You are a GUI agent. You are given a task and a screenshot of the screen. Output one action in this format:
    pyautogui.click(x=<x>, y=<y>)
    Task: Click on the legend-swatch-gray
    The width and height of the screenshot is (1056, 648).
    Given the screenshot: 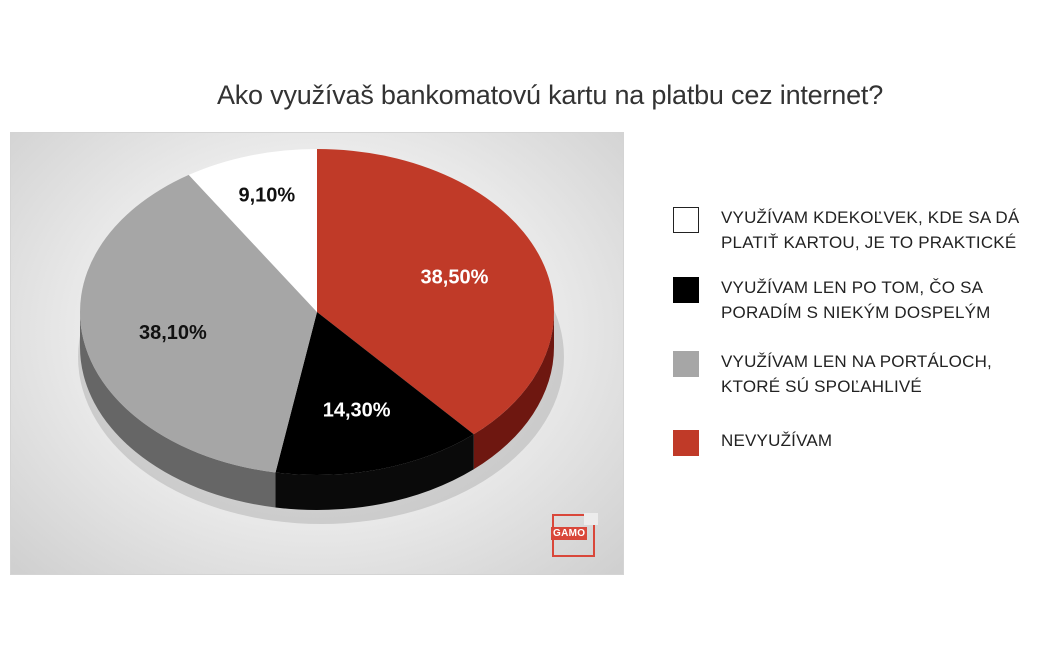 What is the action you would take?
    pyautogui.click(x=686, y=364)
    